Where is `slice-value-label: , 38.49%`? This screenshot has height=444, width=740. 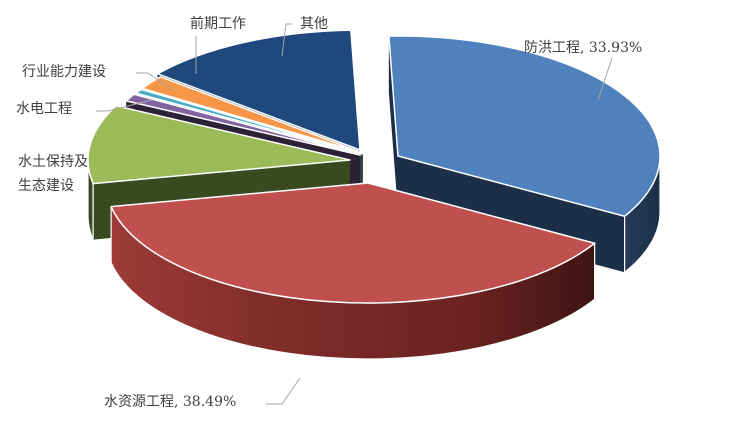 slice-value-label: , 38.49% is located at coordinates (205, 402).